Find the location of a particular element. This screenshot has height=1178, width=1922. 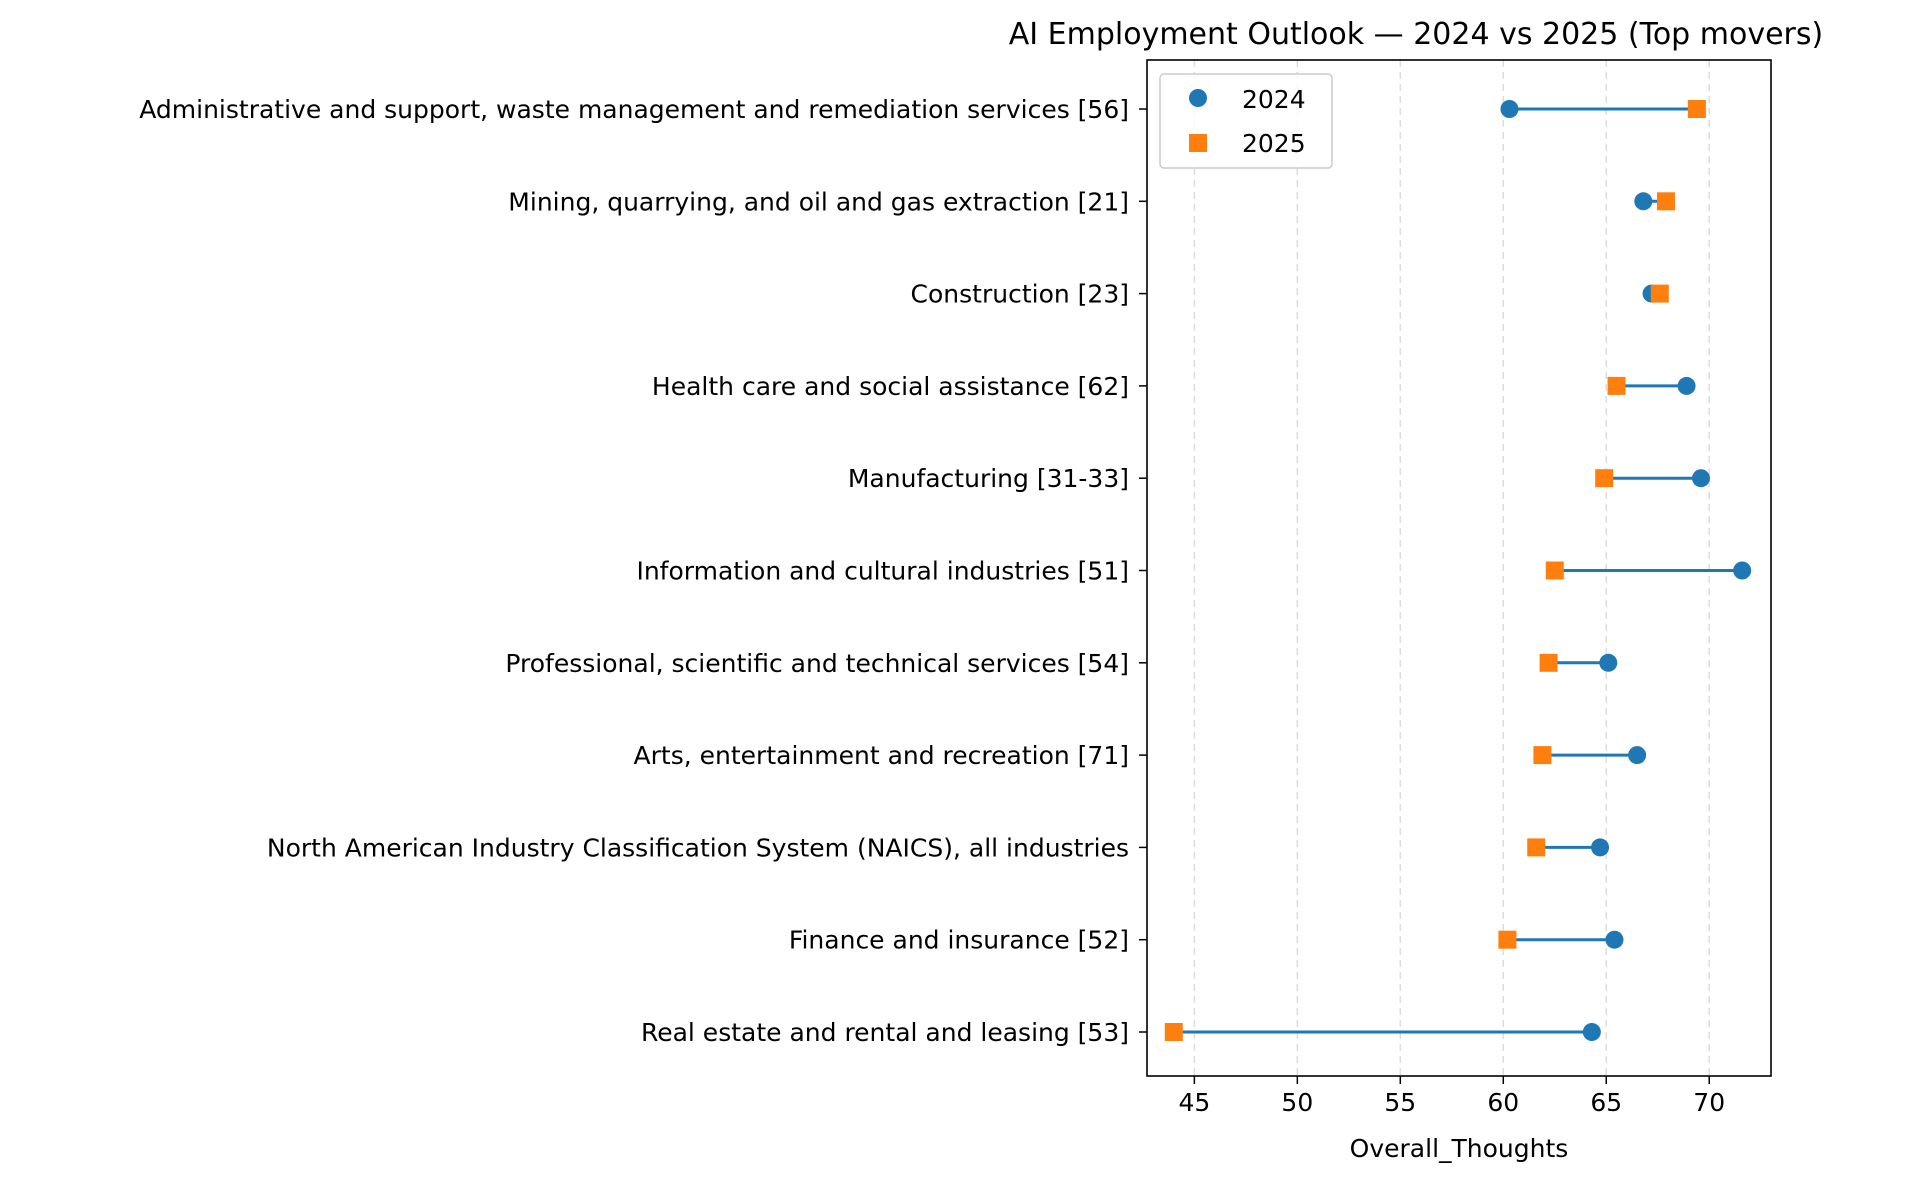

x-tick-label: 65 is located at coordinates (1606, 1102).